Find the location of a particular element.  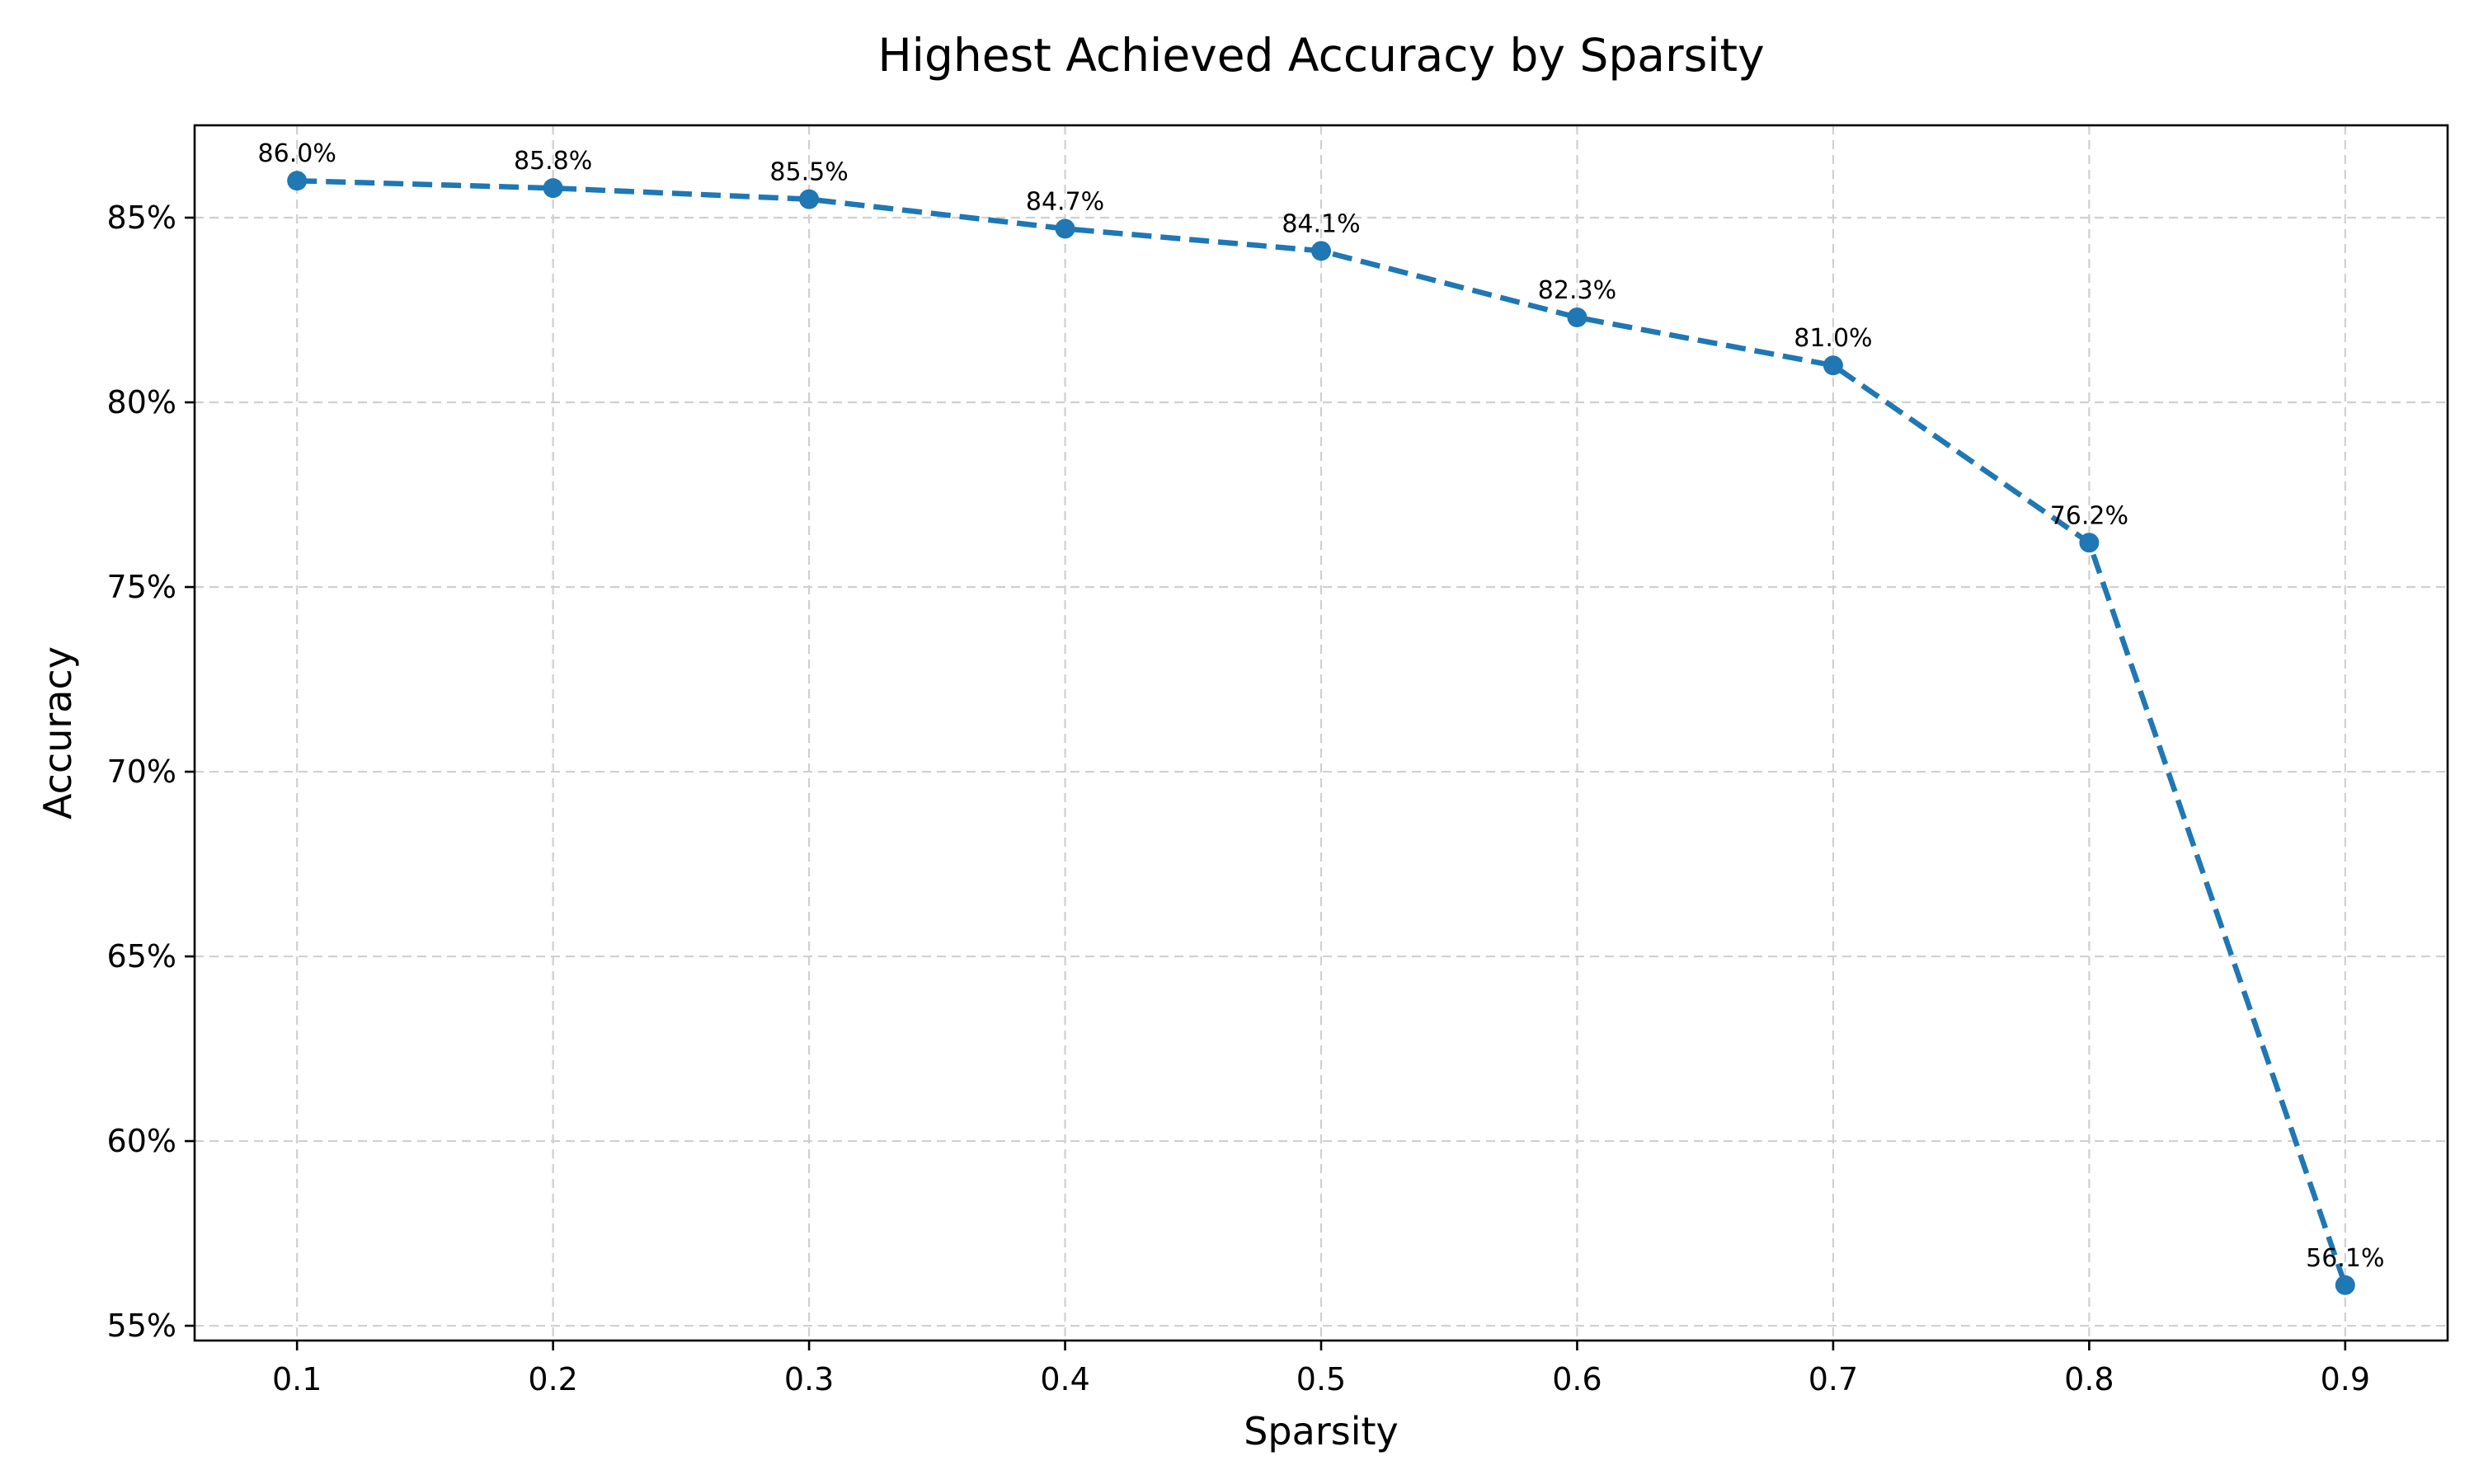

y-axis-label: Accuracy is located at coordinates (57, 732).